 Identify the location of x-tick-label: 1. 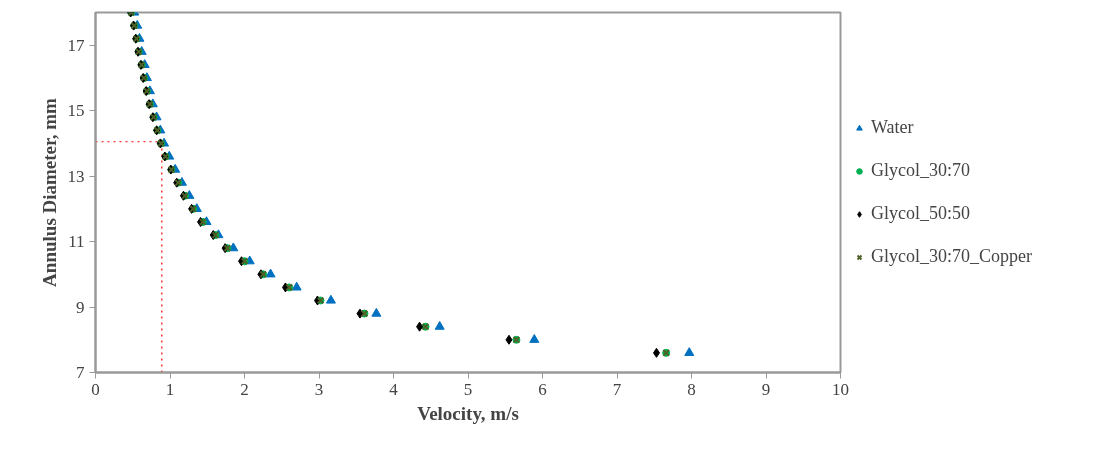
(170, 389).